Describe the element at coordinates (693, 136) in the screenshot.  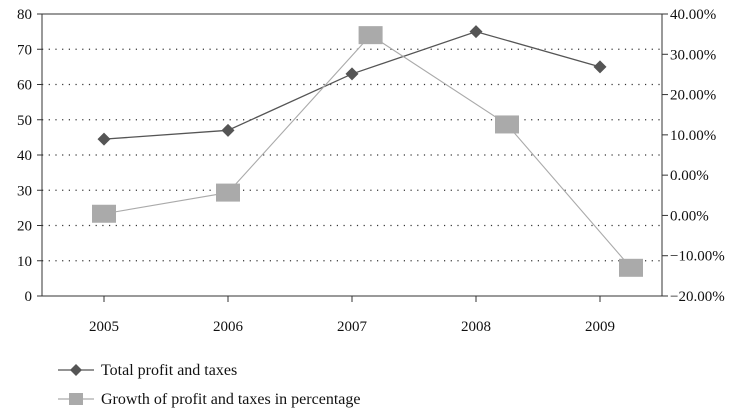
I see `right-axis-tick-label: 10.00%` at that location.